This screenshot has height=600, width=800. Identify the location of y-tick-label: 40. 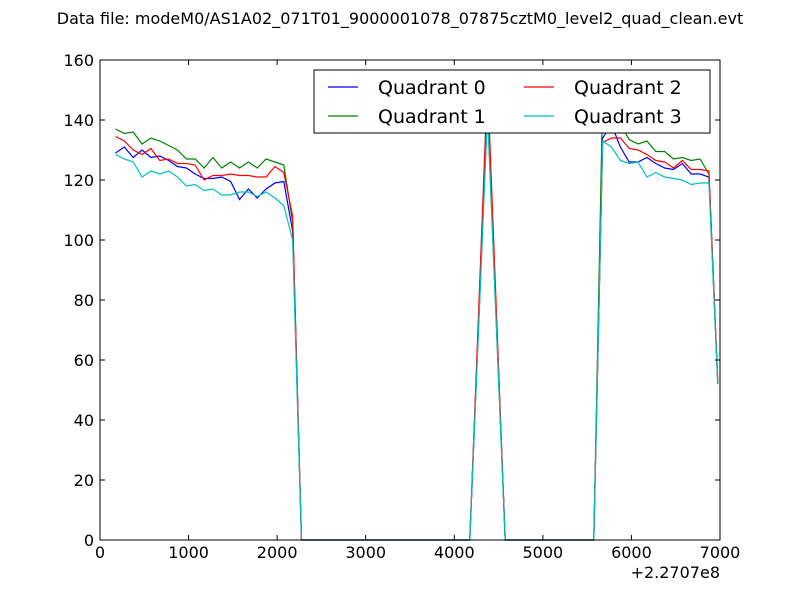
(84, 420).